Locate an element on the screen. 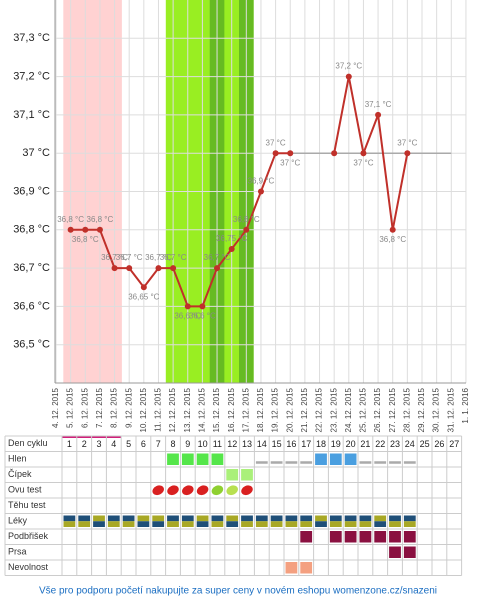 Image resolution: width=477 pixels, height=600 pixels. cycle-day: 4 is located at coordinates (113, 444).